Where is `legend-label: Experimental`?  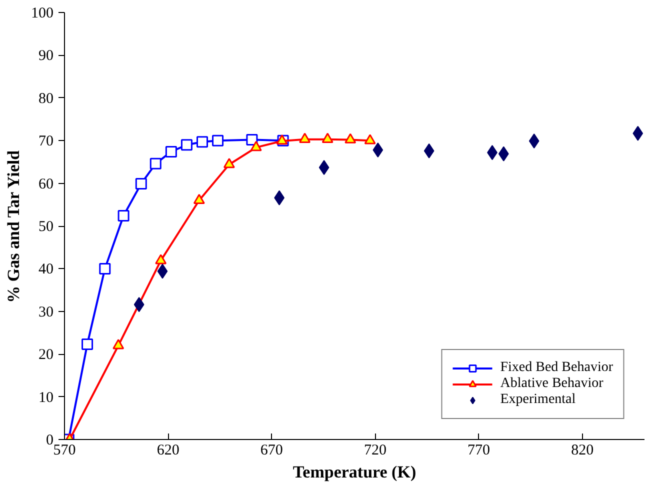
legend-label: Experimental is located at coordinates (538, 400).